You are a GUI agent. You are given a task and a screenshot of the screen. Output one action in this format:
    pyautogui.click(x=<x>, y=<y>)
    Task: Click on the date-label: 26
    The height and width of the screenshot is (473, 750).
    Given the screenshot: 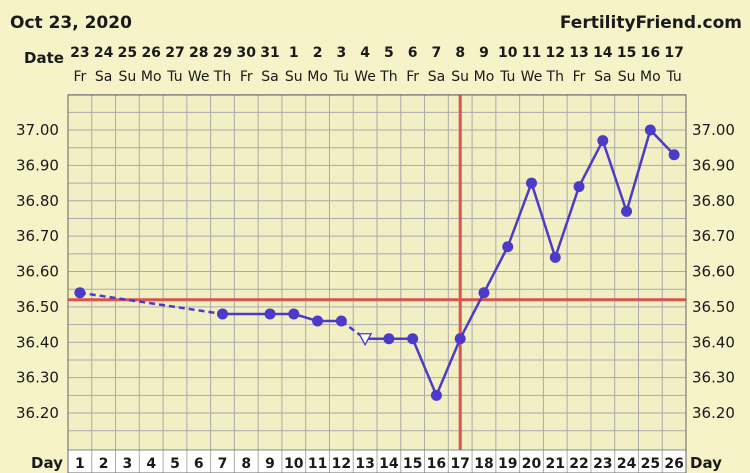 What is the action you would take?
    pyautogui.click(x=150, y=53)
    